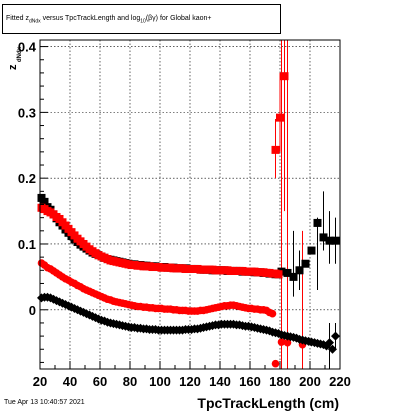 The image size is (400, 412). Describe the element at coordinates (90, 18) in the screenshot. I see `title-text-mid: versus TpcTrackLength and log` at that location.